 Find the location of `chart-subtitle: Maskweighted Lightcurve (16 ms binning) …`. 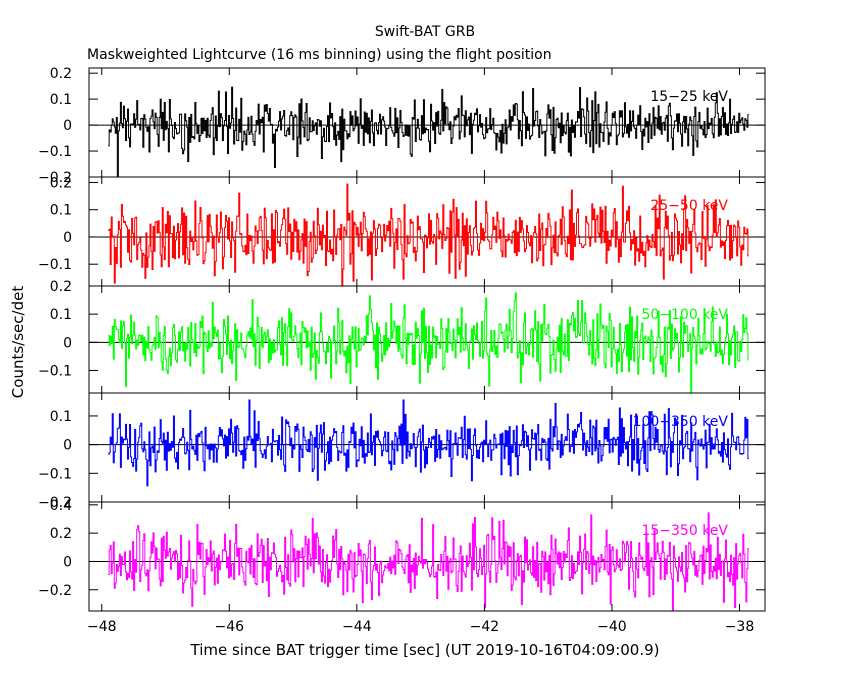

chart-subtitle: Maskweighted Lightcurve (16 ms binning) … is located at coordinates (319, 55).